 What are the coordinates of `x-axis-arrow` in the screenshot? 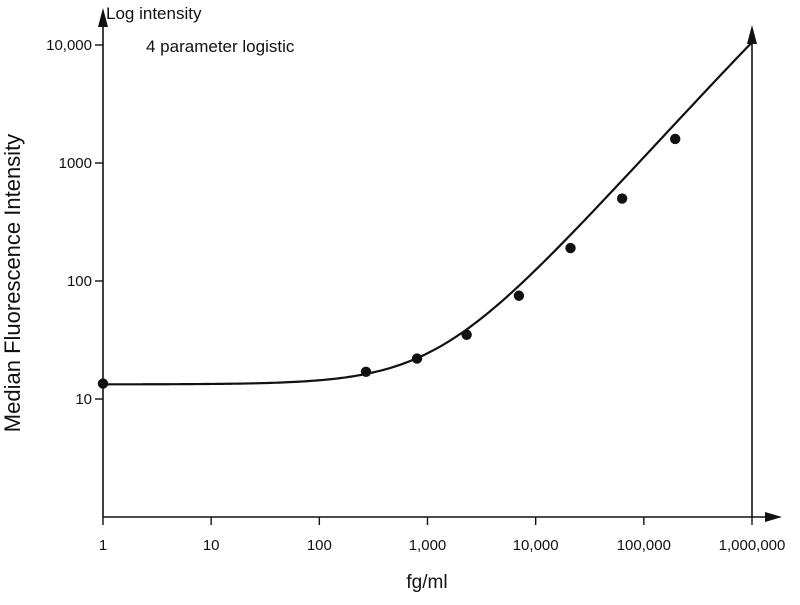 It's located at (773, 517).